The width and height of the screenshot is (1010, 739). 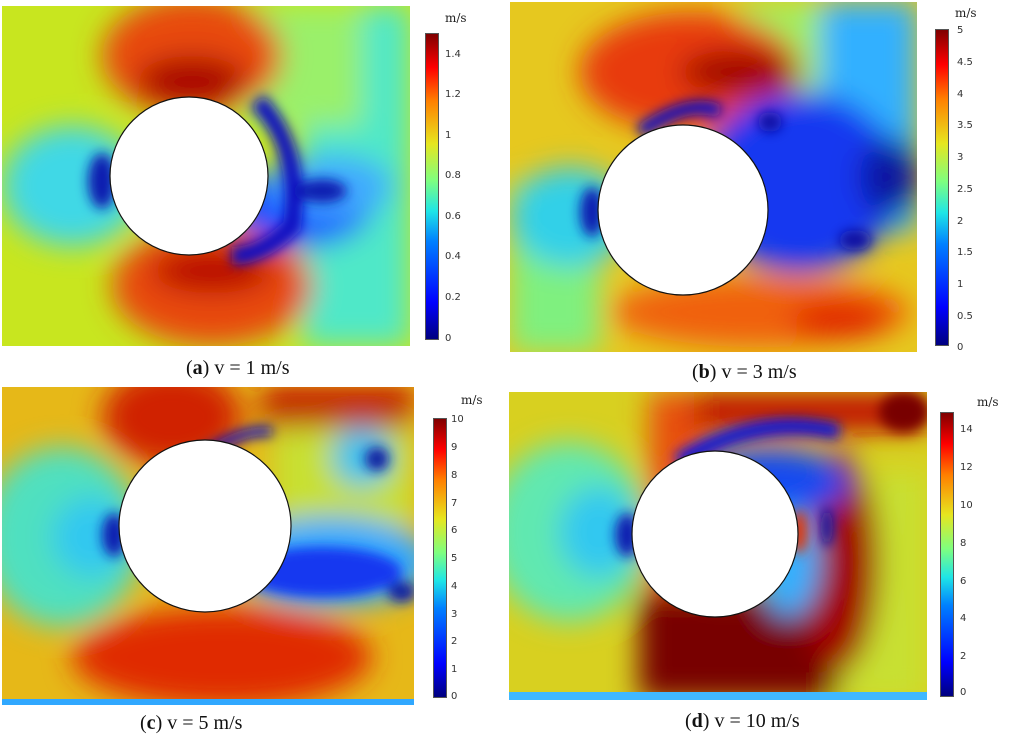 I want to click on colorbar-unit-c: m/s, so click(x=472, y=400).